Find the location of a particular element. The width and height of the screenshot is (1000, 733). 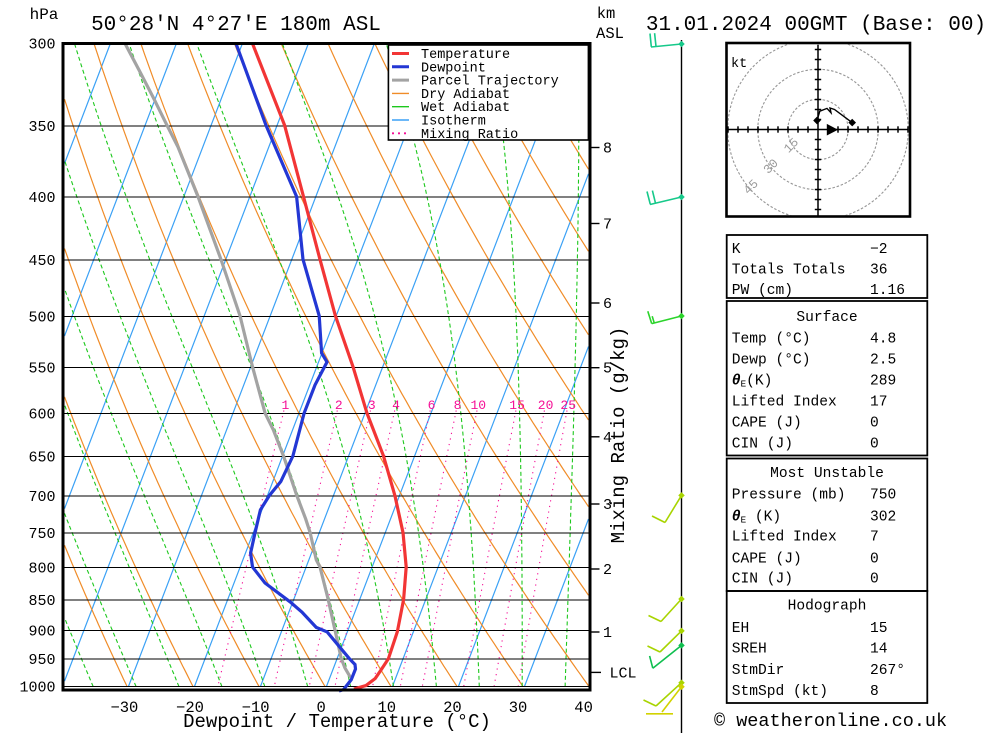

svg-text: 1.16 is located at coordinates (887, 291).